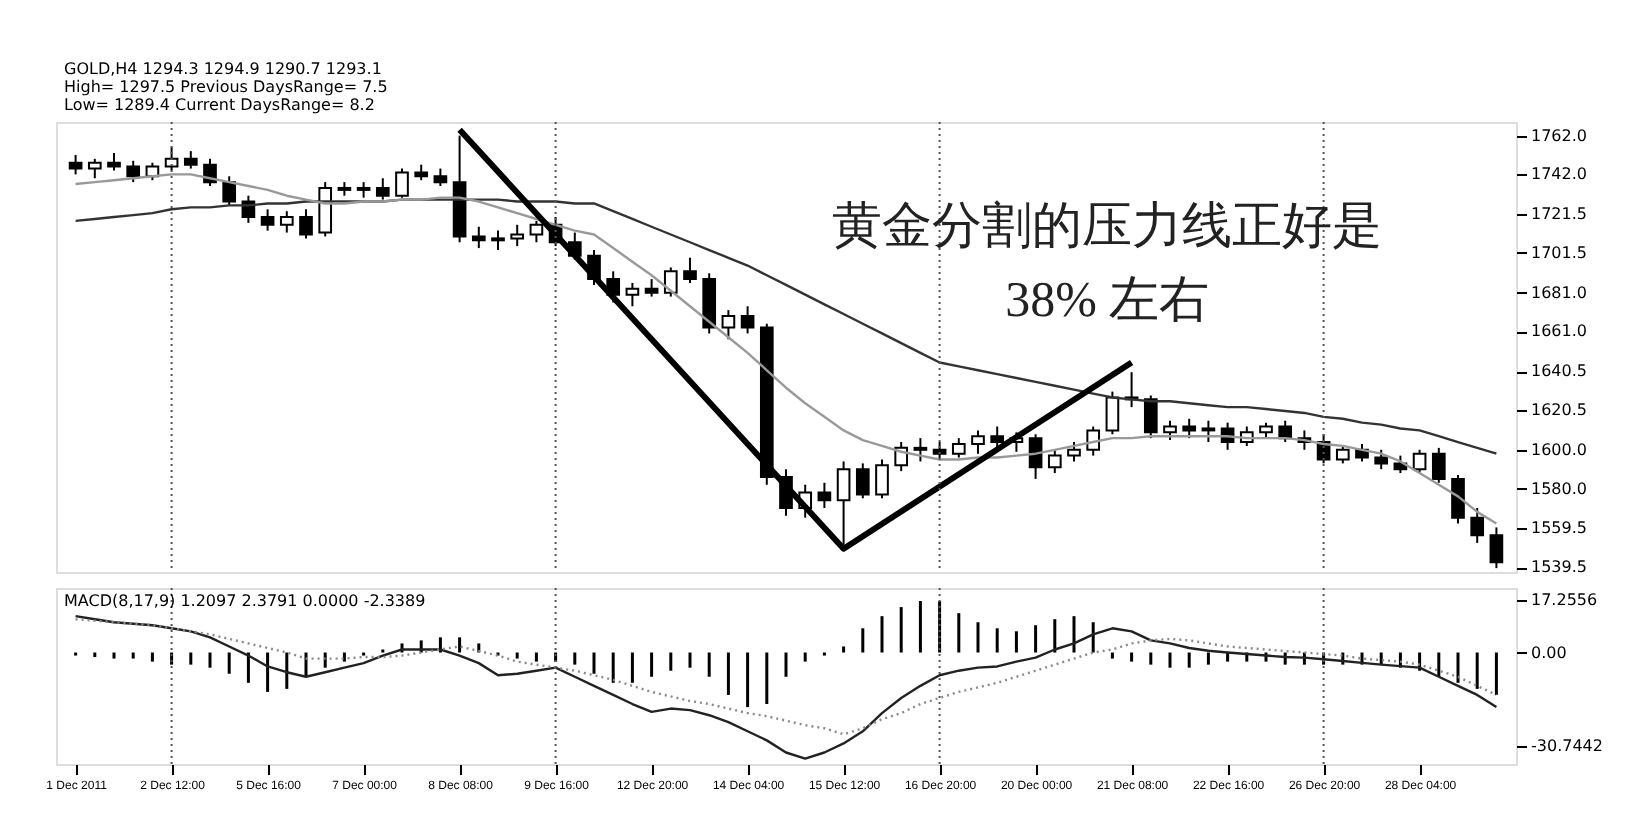  Describe the element at coordinates (1559, 528) in the screenshot. I see `y-tick-label: 1559.5` at that location.